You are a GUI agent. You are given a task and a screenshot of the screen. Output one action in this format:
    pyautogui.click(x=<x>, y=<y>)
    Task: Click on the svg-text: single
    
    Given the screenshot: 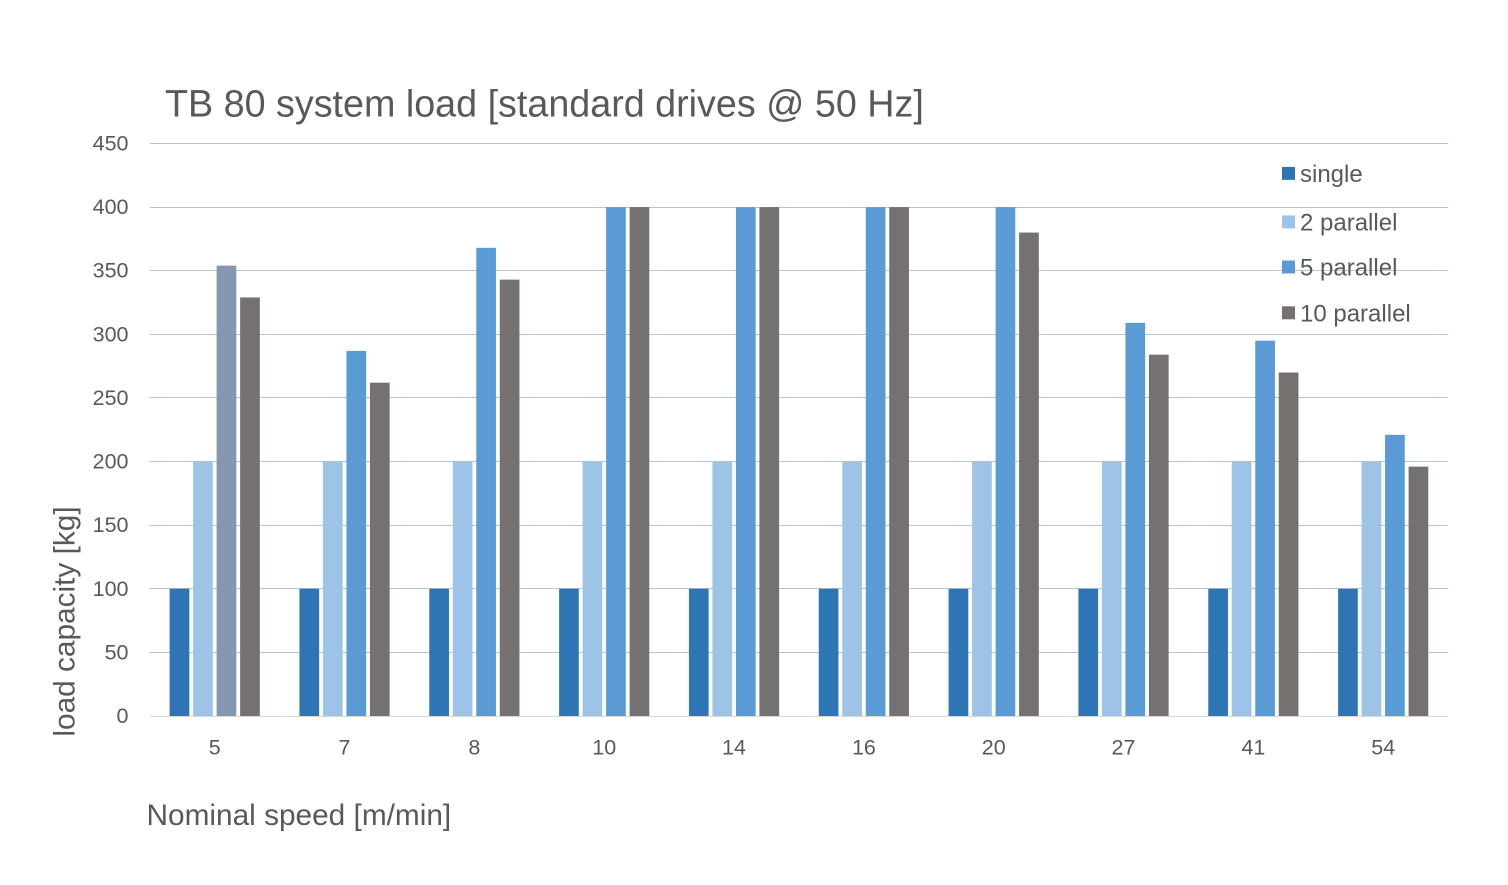 What is the action you would take?
    pyautogui.click(x=1331, y=174)
    